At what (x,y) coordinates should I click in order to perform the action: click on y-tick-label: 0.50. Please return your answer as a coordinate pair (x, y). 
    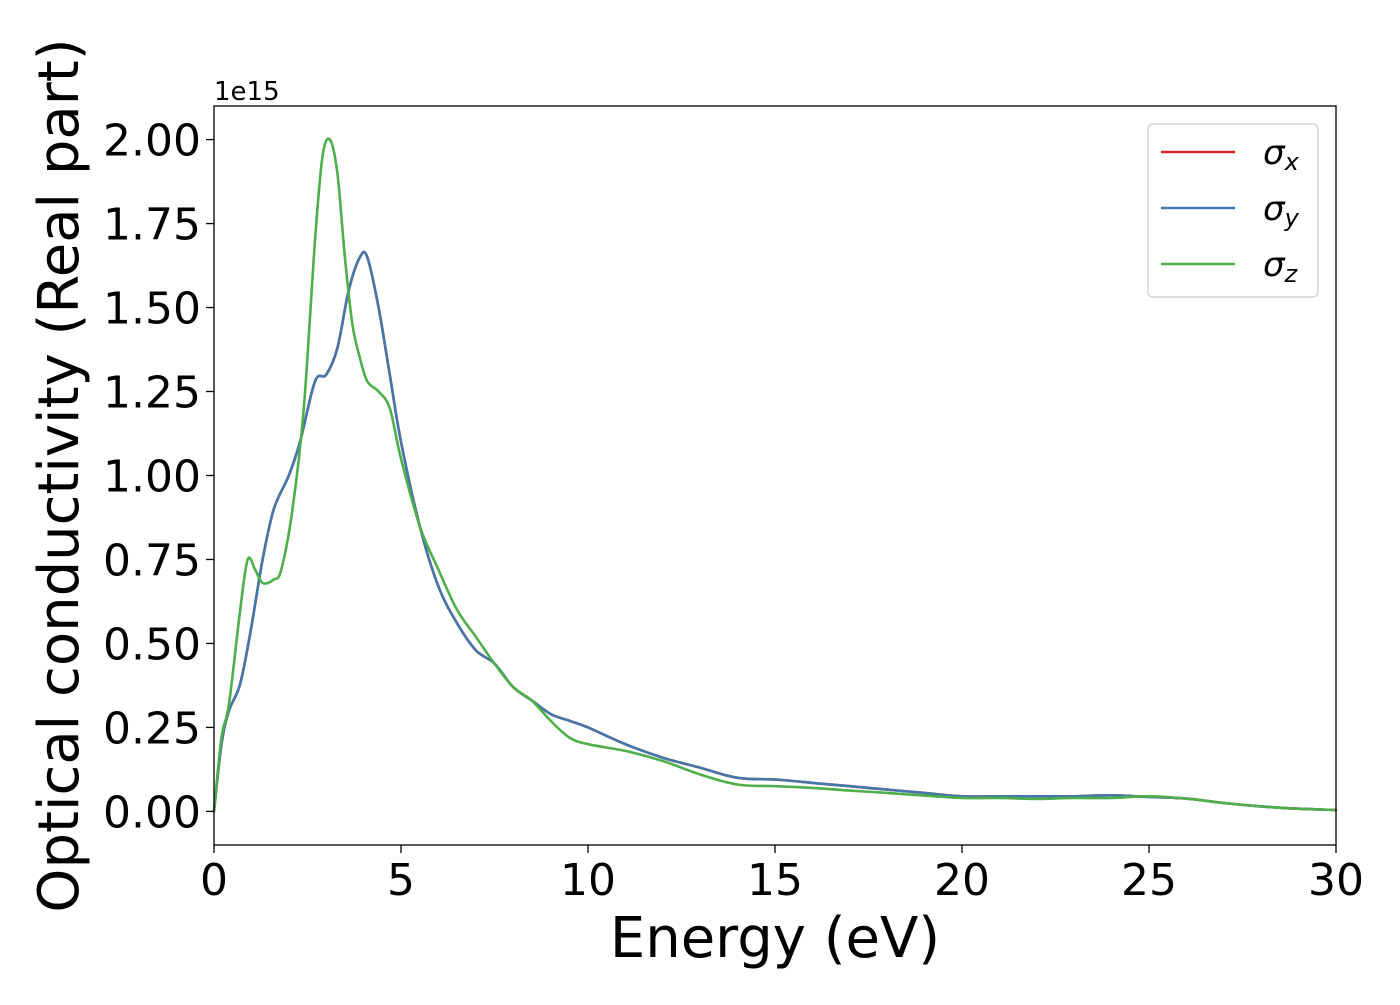
    Looking at the image, I should click on (152, 644).